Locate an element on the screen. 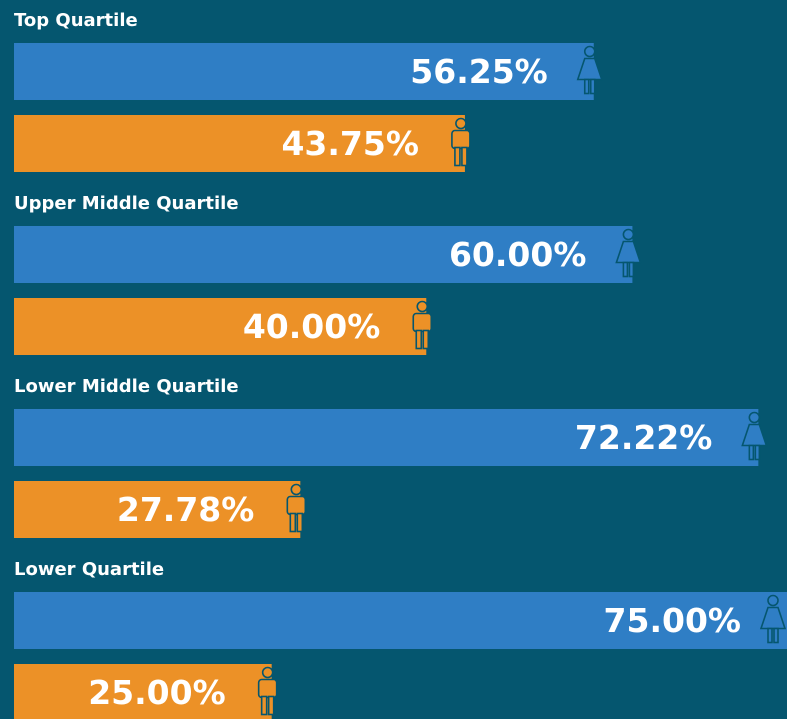  value-label: 27.78% is located at coordinates (185, 509).